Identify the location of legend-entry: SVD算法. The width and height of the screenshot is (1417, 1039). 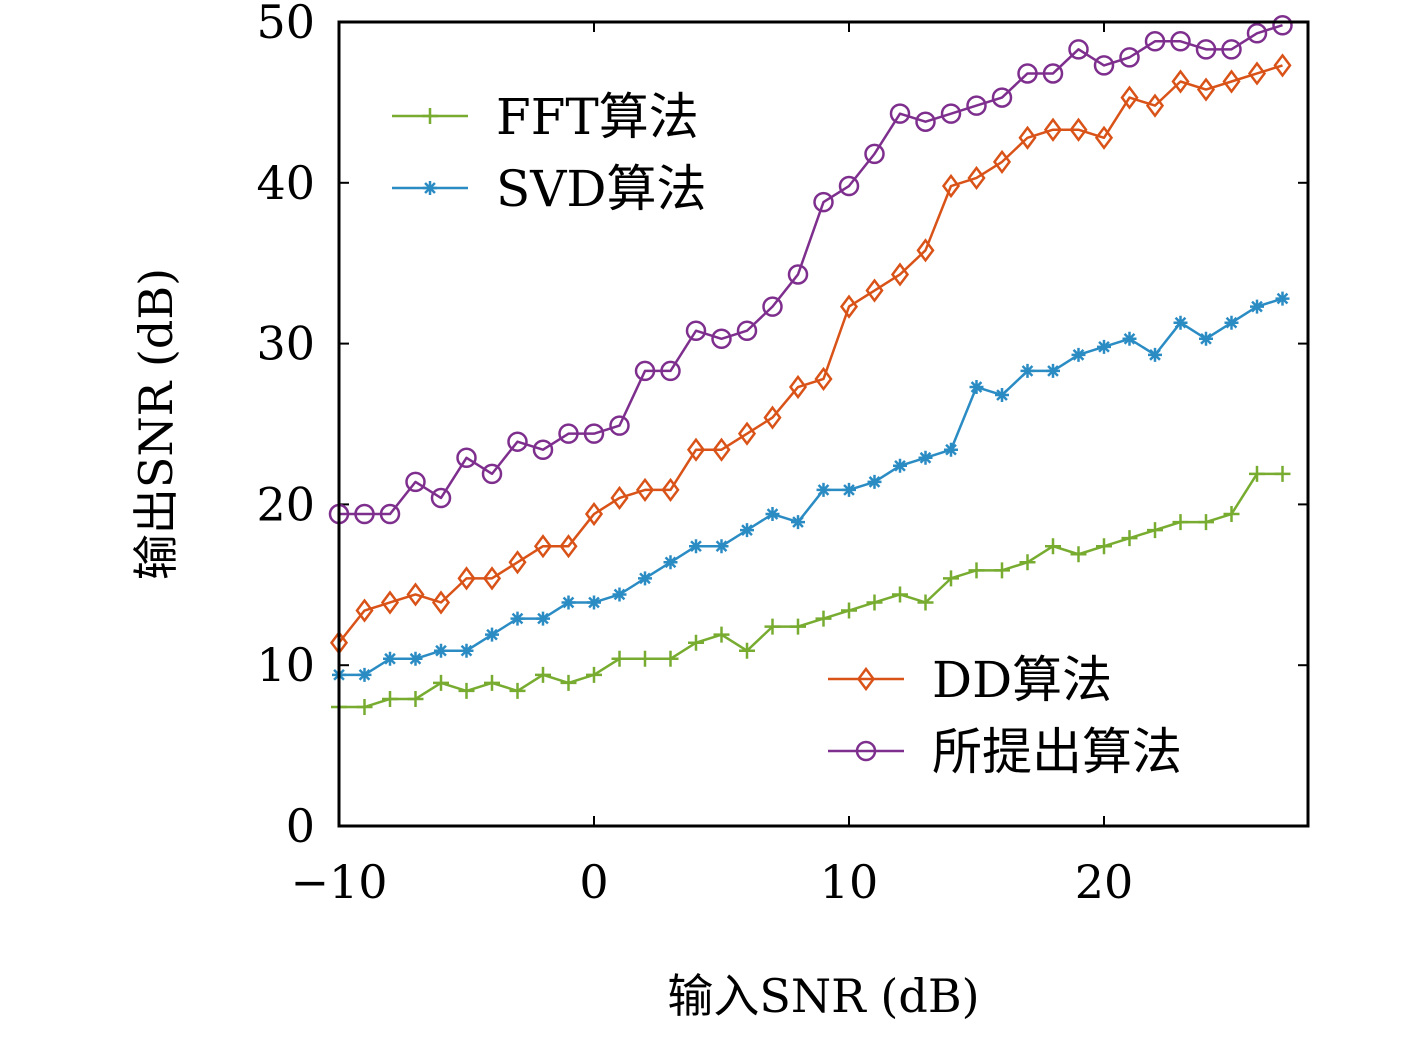
(549, 189).